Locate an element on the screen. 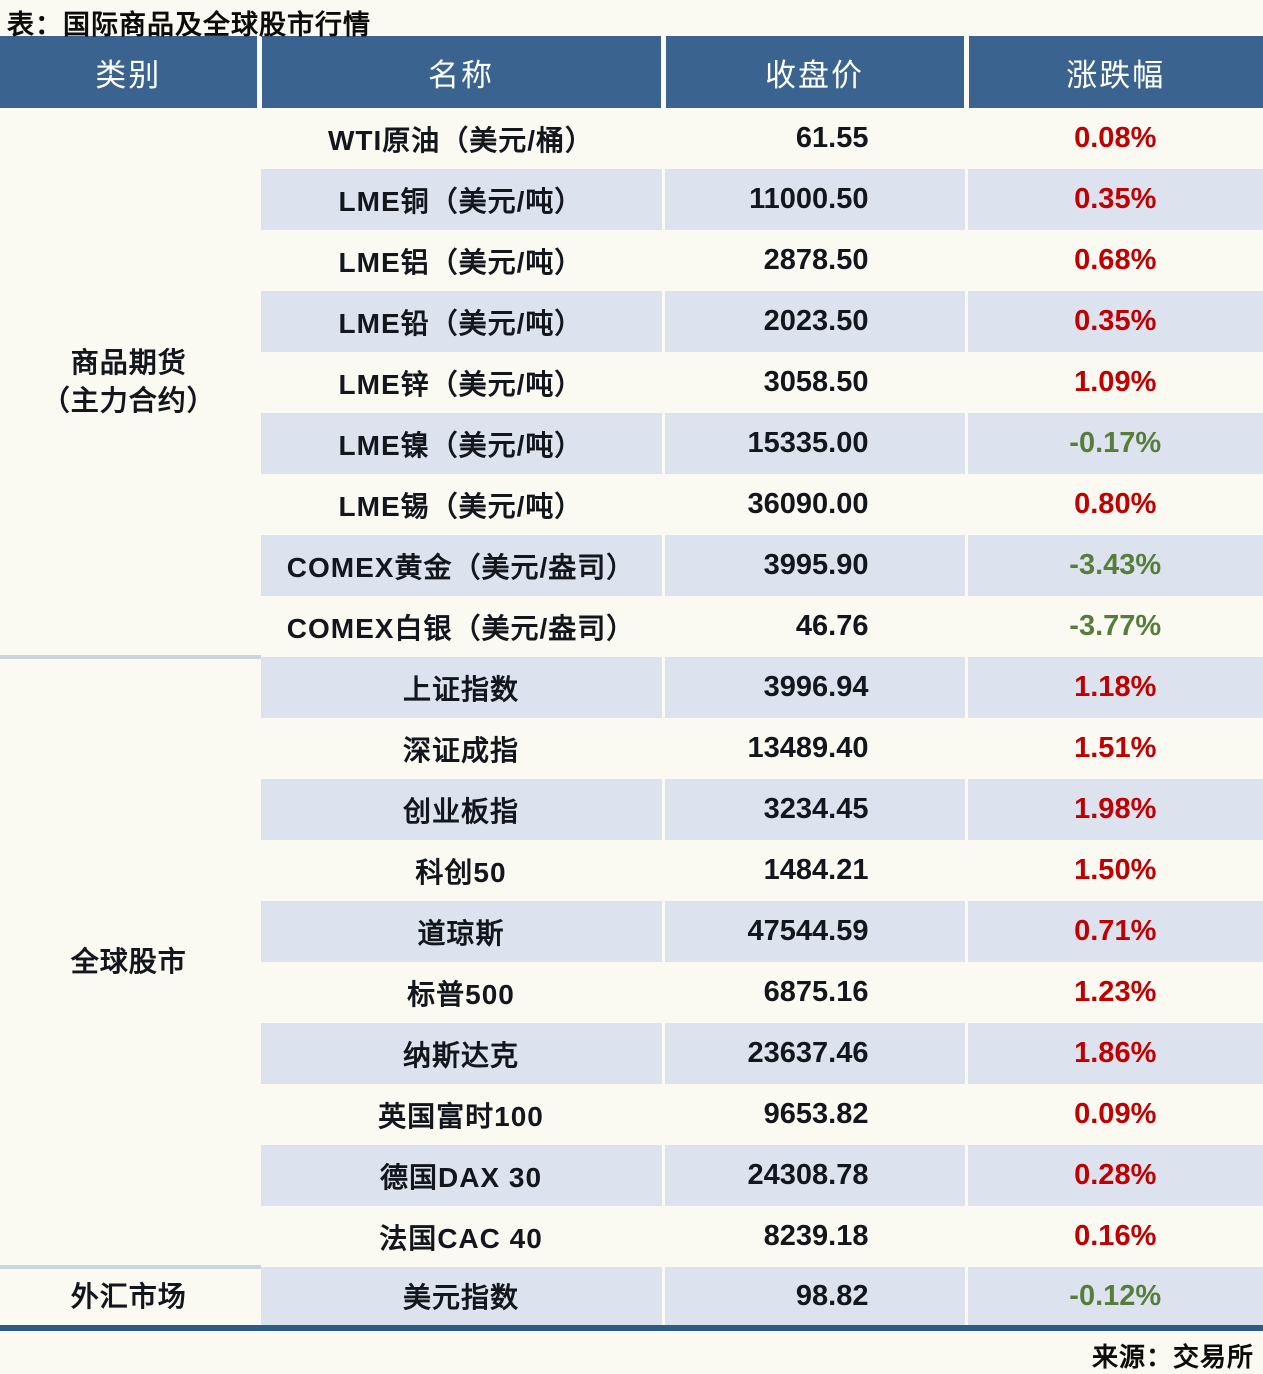  instrument-name: 美元指数 is located at coordinates (460, 1299).